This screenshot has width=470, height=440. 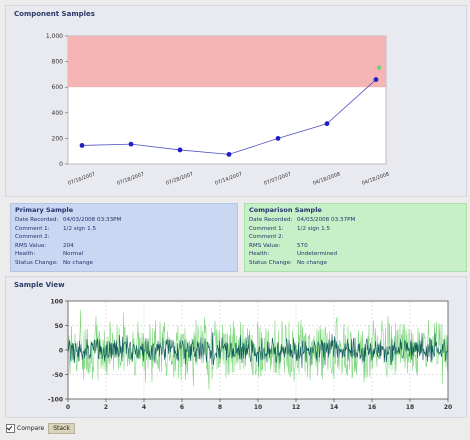 I want to click on info-value: 04/03/2008 03:33PM, so click(x=92, y=220).